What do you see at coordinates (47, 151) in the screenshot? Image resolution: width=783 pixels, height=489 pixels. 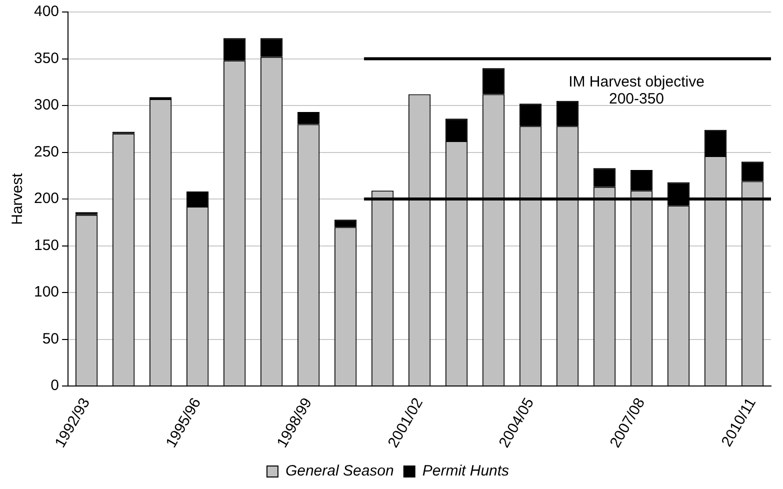 I see `y-tick-label: 250` at bounding box center [47, 151].